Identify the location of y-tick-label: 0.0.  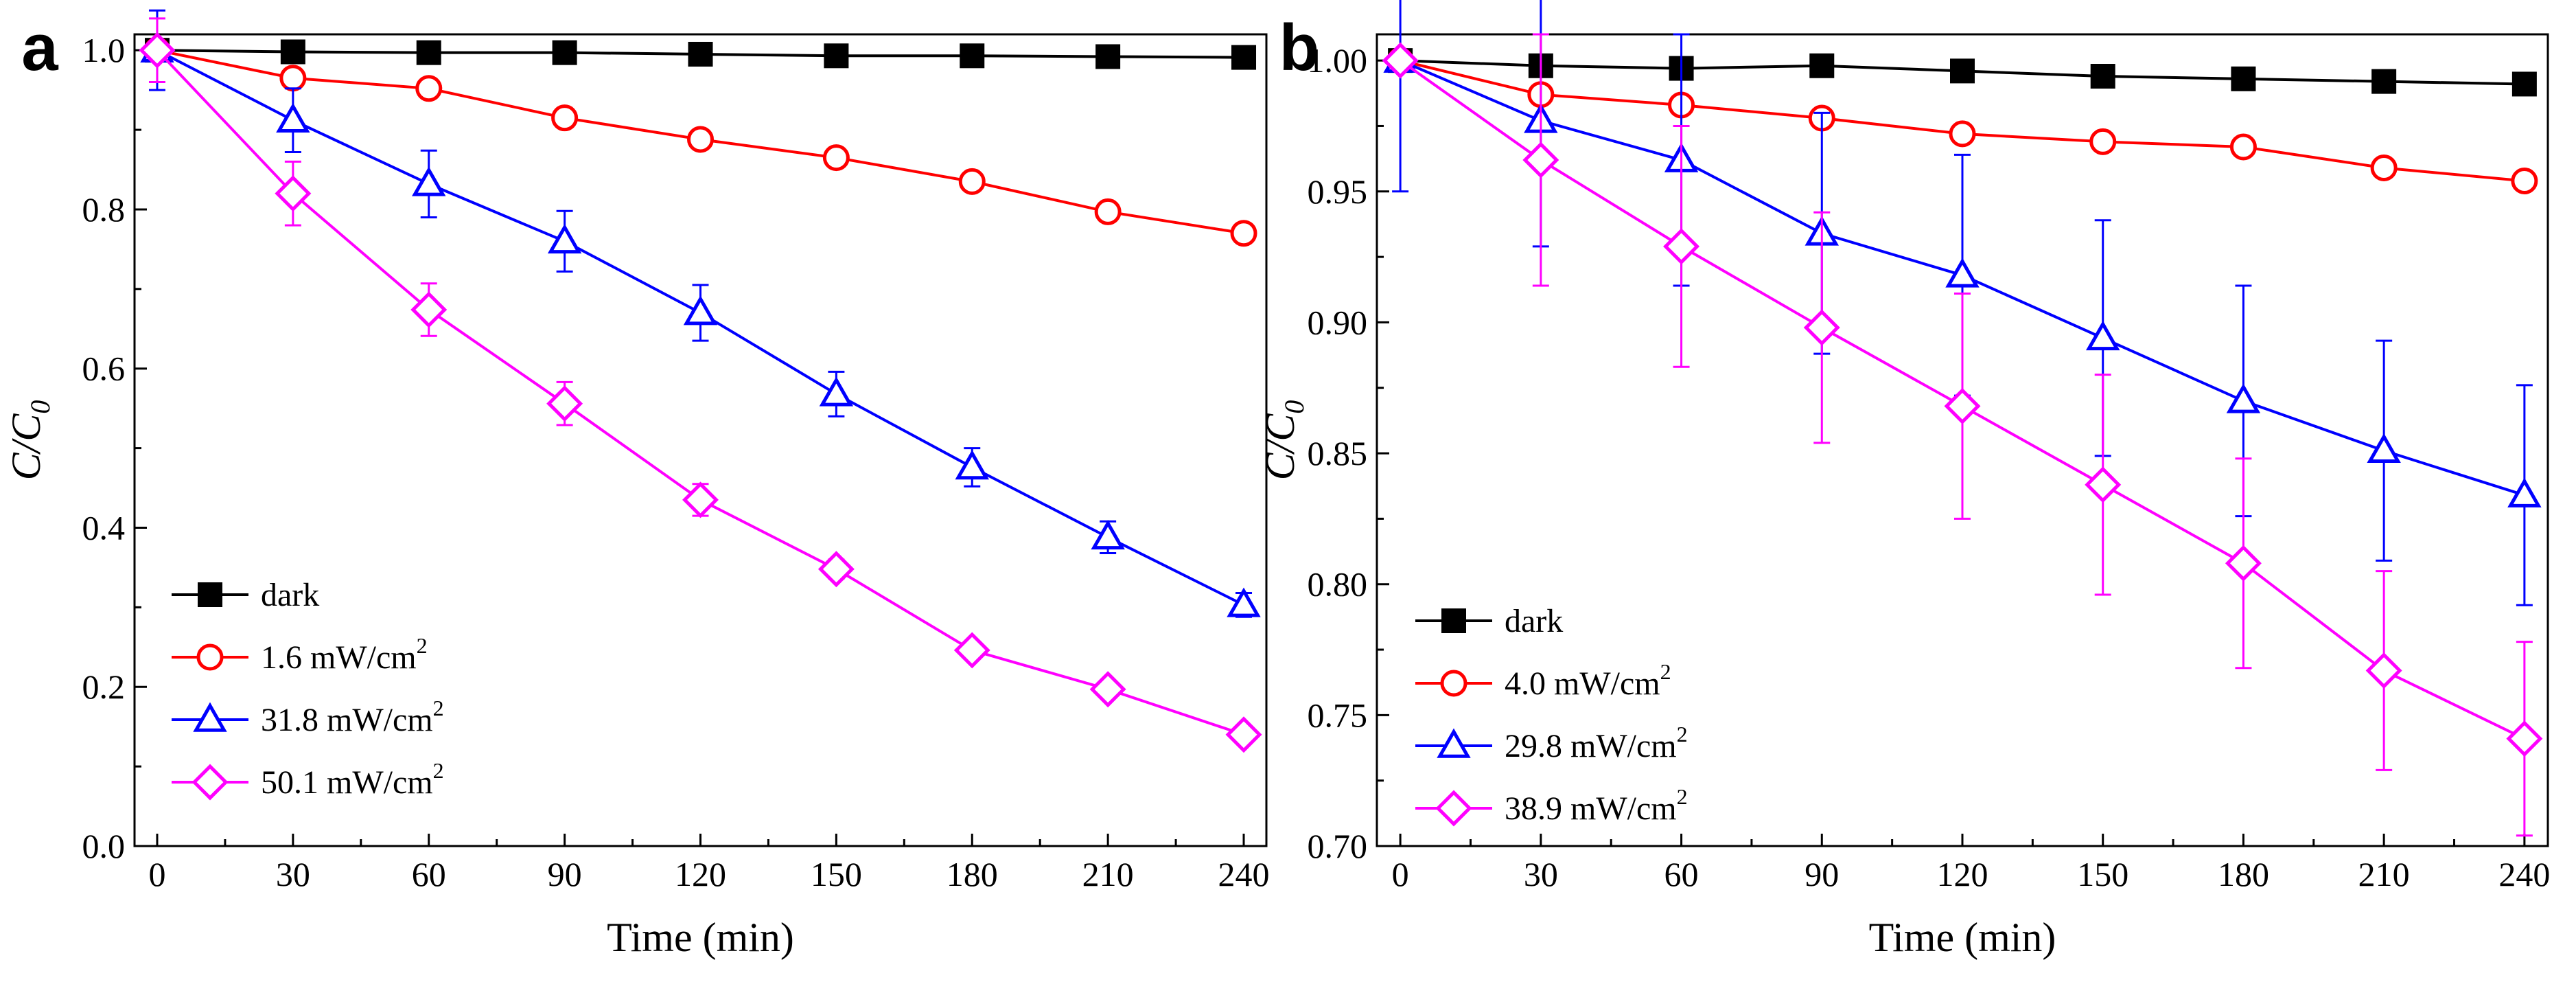
(104, 846).